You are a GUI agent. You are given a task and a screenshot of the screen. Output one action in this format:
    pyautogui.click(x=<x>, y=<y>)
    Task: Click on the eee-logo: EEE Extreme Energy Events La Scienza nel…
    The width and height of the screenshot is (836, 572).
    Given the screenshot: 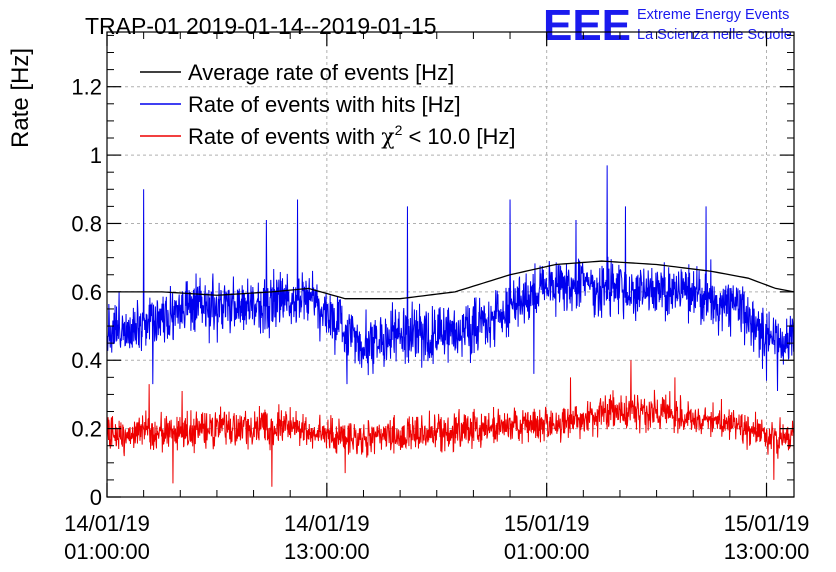 What is the action you would take?
    pyautogui.click(x=667, y=25)
    